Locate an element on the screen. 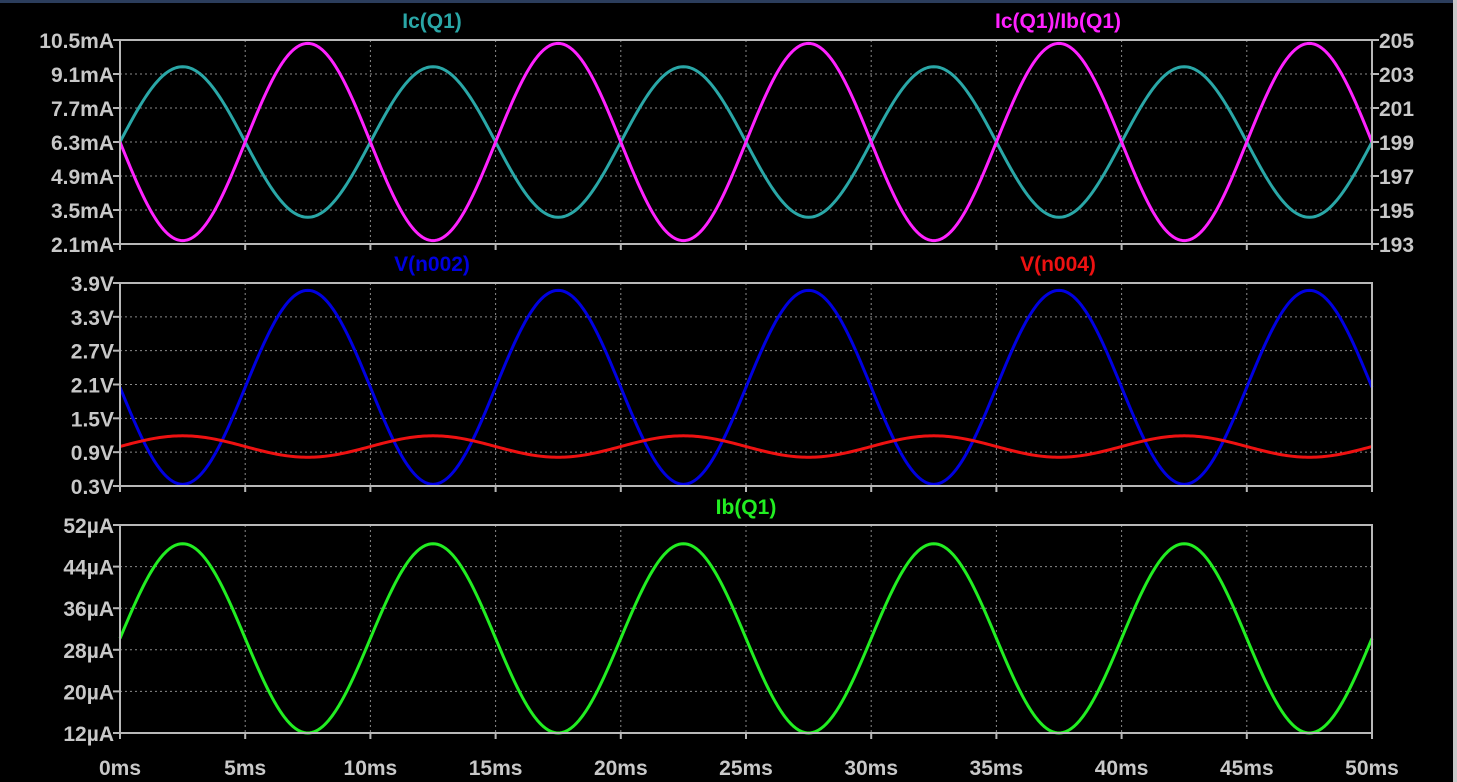  trace-v-n004- is located at coordinates (746, 446).